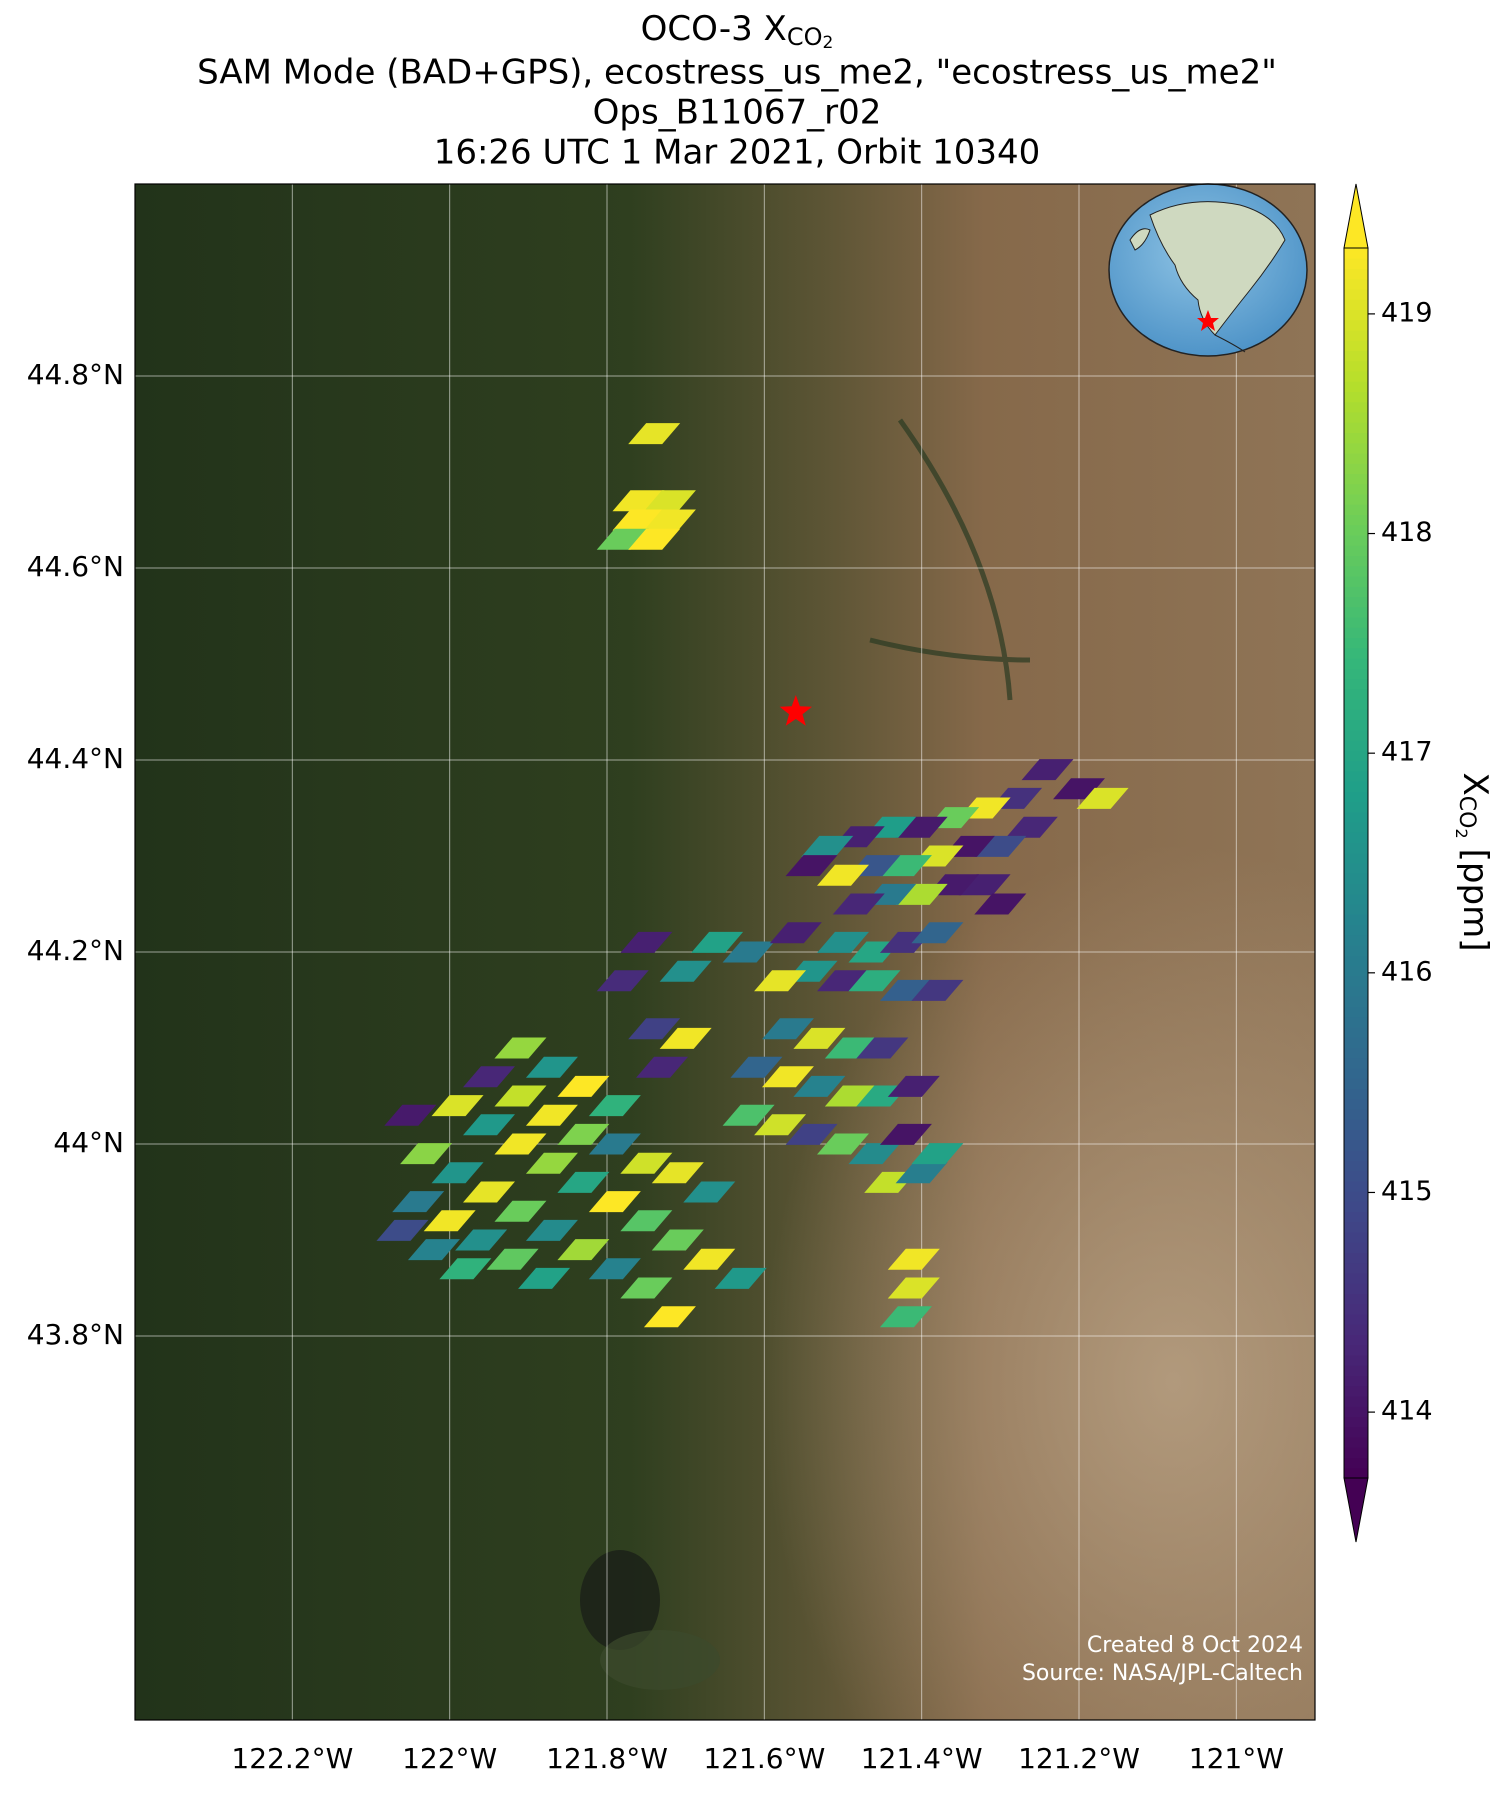 This screenshot has height=1801, width=1505. What do you see at coordinates (1195, 1645) in the screenshot?
I see `credit: Created 8 Oct 2024` at bounding box center [1195, 1645].